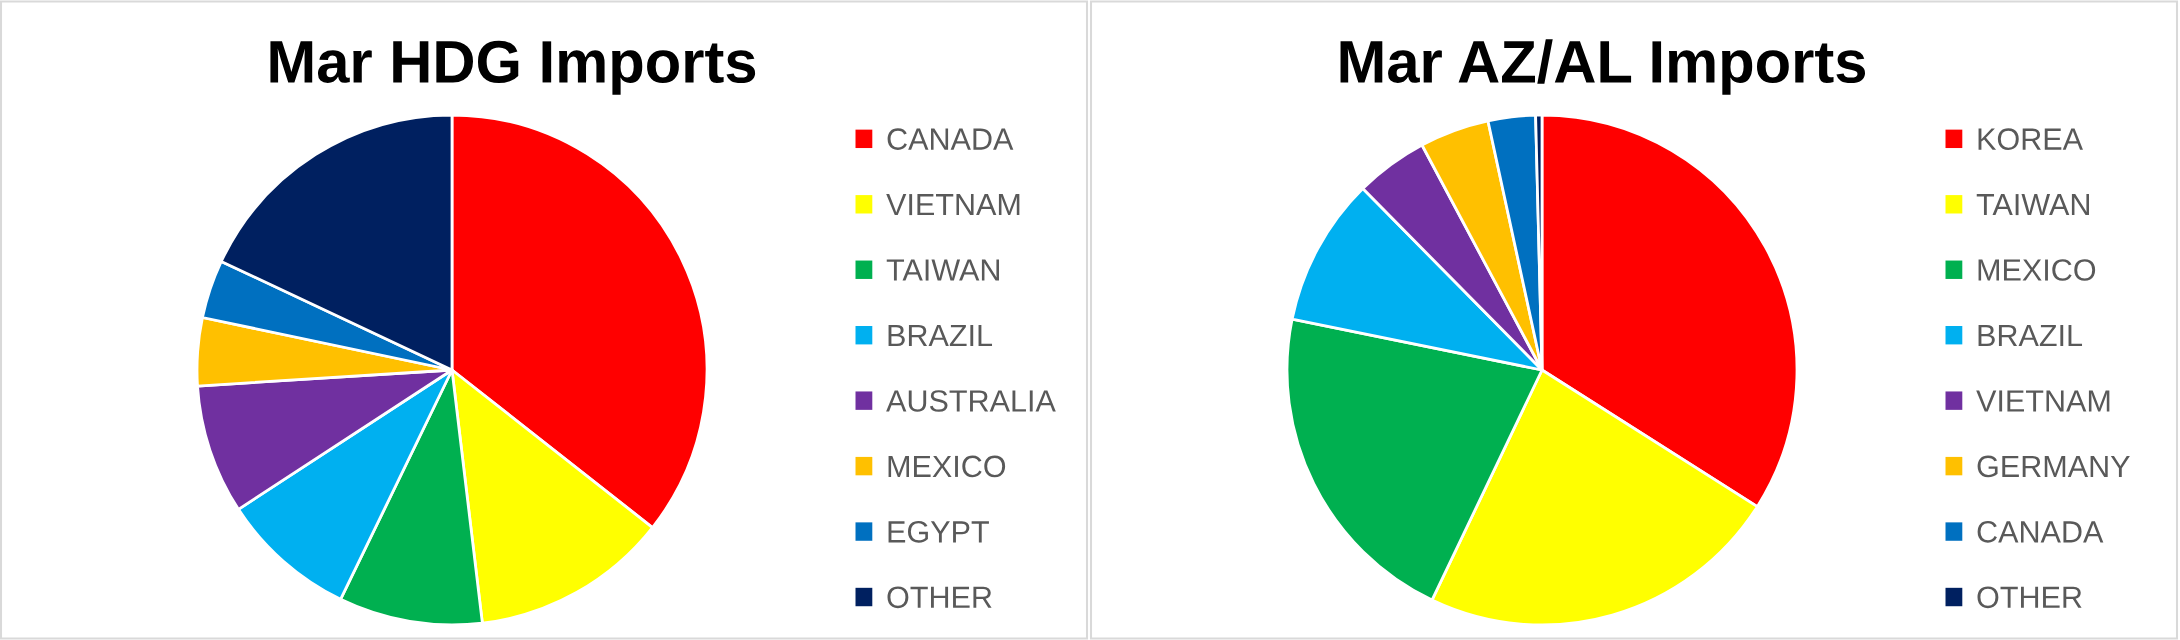  I want to click on legend-label: EGYPT, so click(938, 532).